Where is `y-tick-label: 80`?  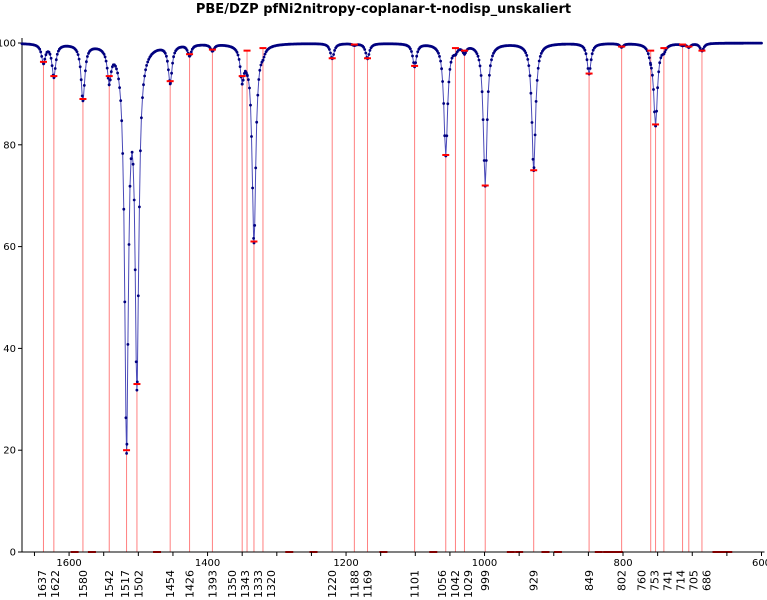
y-tick-label: 80 is located at coordinates (9, 145).